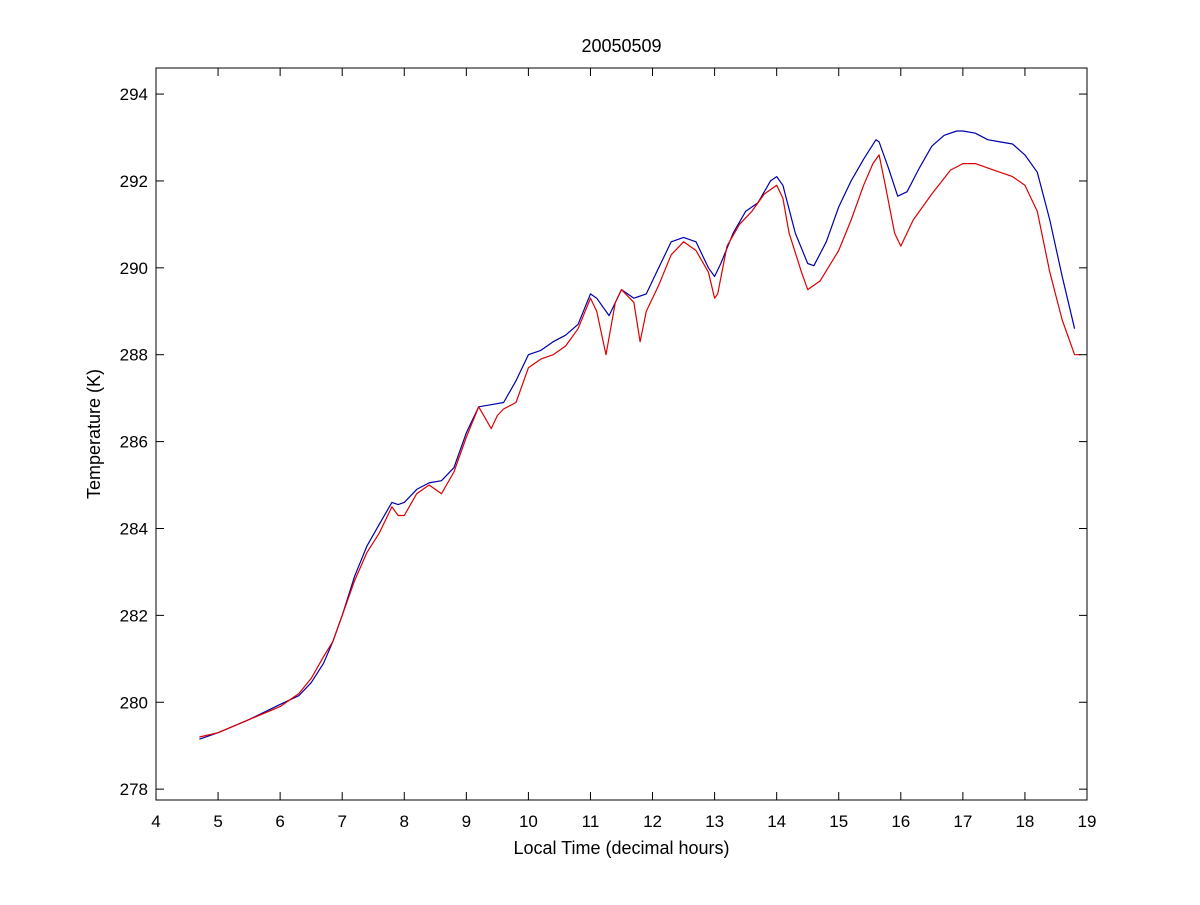 This screenshot has width=1200, height=905. Describe the element at coordinates (591, 821) in the screenshot. I see `x-tick-label: 11` at that location.